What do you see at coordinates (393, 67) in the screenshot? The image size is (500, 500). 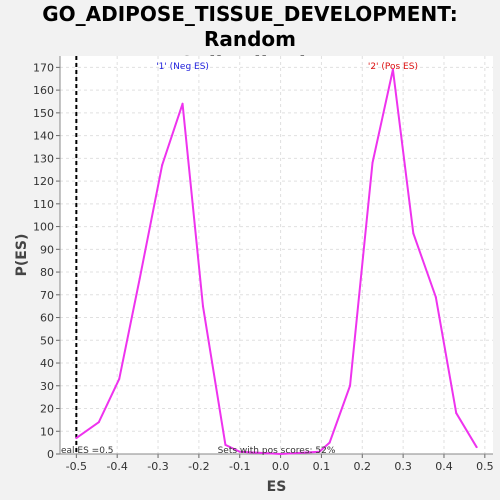 I see `pos-es-label: '2' (Pos ES)` at bounding box center [393, 67].